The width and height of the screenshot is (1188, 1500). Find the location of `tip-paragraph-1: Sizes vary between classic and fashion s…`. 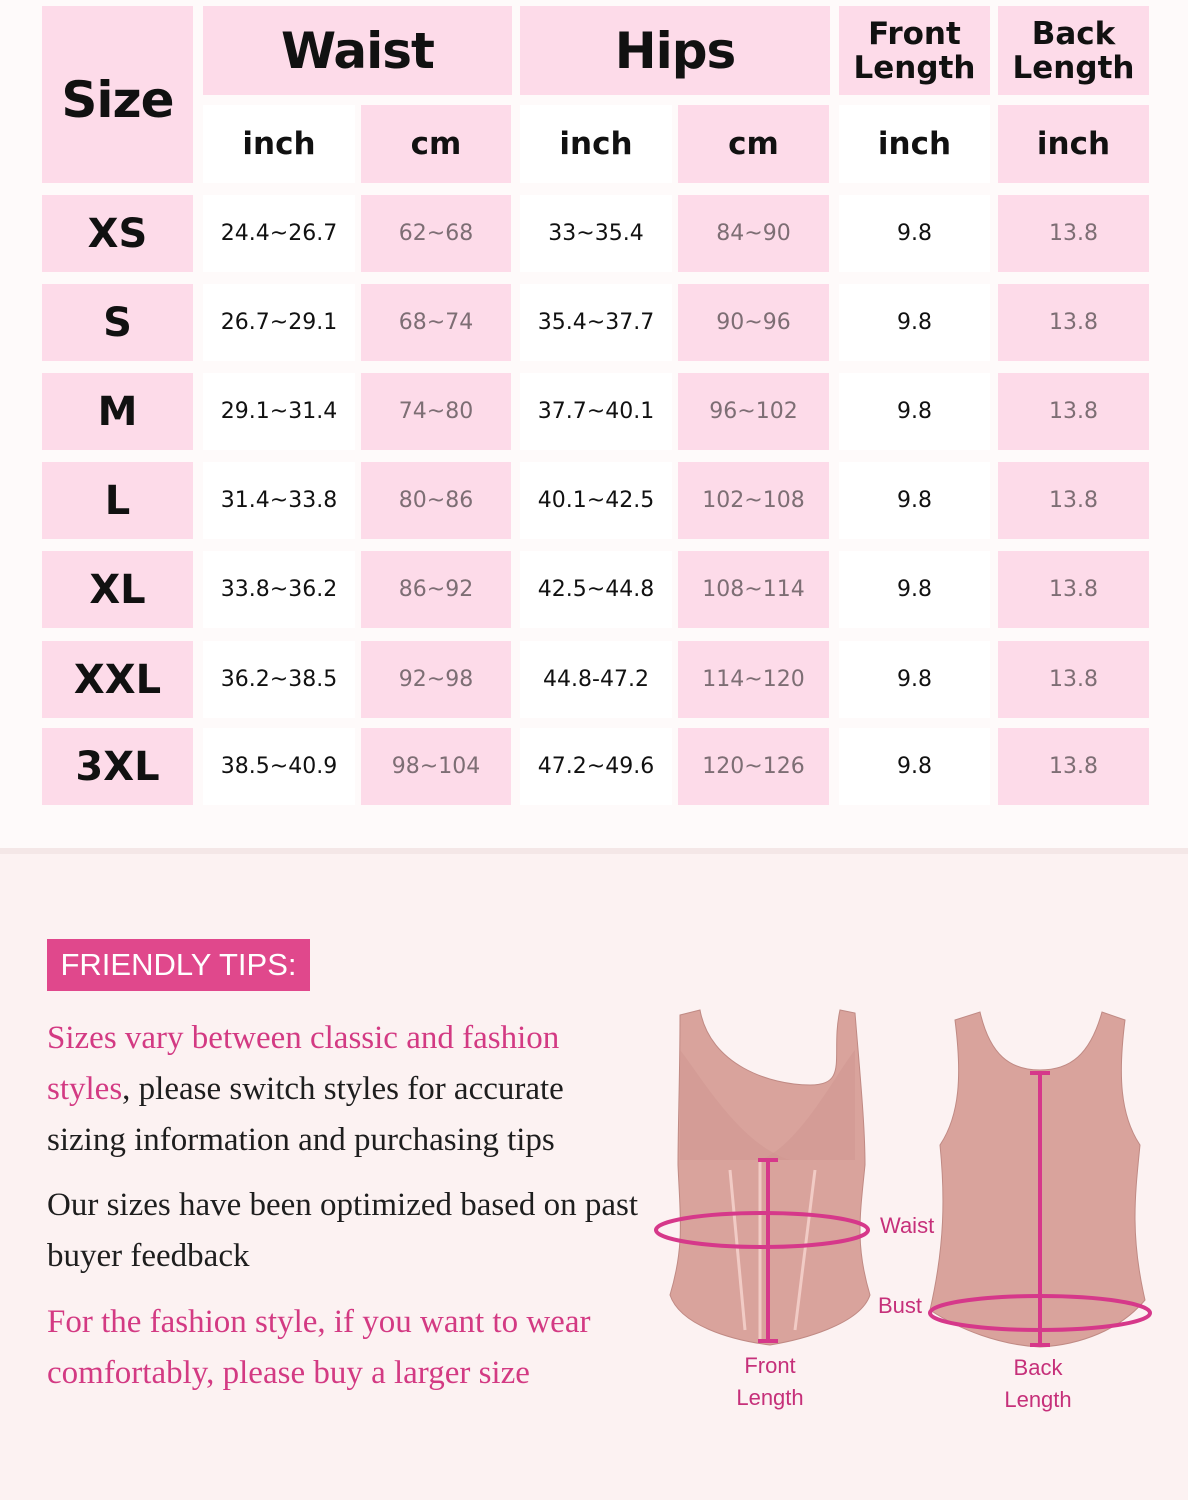

tip-paragraph-1: Sizes vary between classic and fashion s… is located at coordinates (347, 1089).